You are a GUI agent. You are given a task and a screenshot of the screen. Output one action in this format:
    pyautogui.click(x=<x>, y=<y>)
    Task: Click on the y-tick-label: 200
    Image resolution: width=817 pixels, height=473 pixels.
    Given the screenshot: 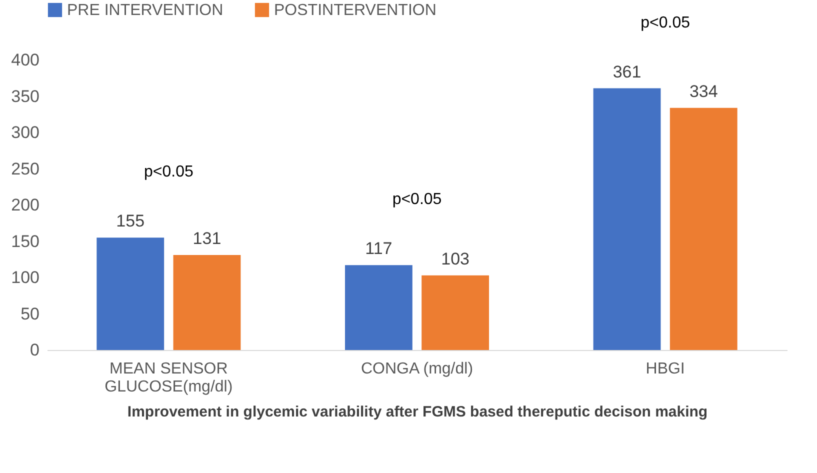 What is the action you would take?
    pyautogui.click(x=25, y=205)
    